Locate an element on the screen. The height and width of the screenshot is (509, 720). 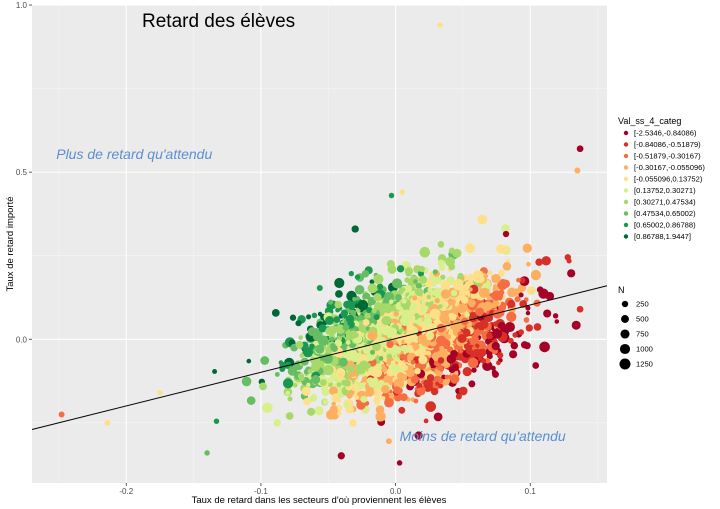
color-legend-label: [0.13752,0.30271) is located at coordinates (665, 190).